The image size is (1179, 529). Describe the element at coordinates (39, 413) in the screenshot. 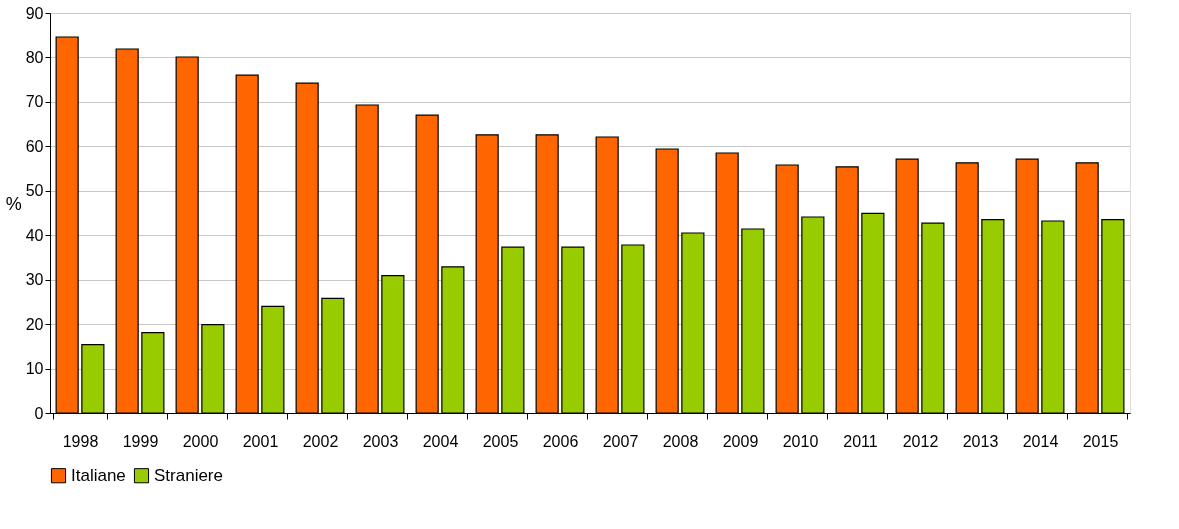

I see `y-tick-label: 0` at that location.